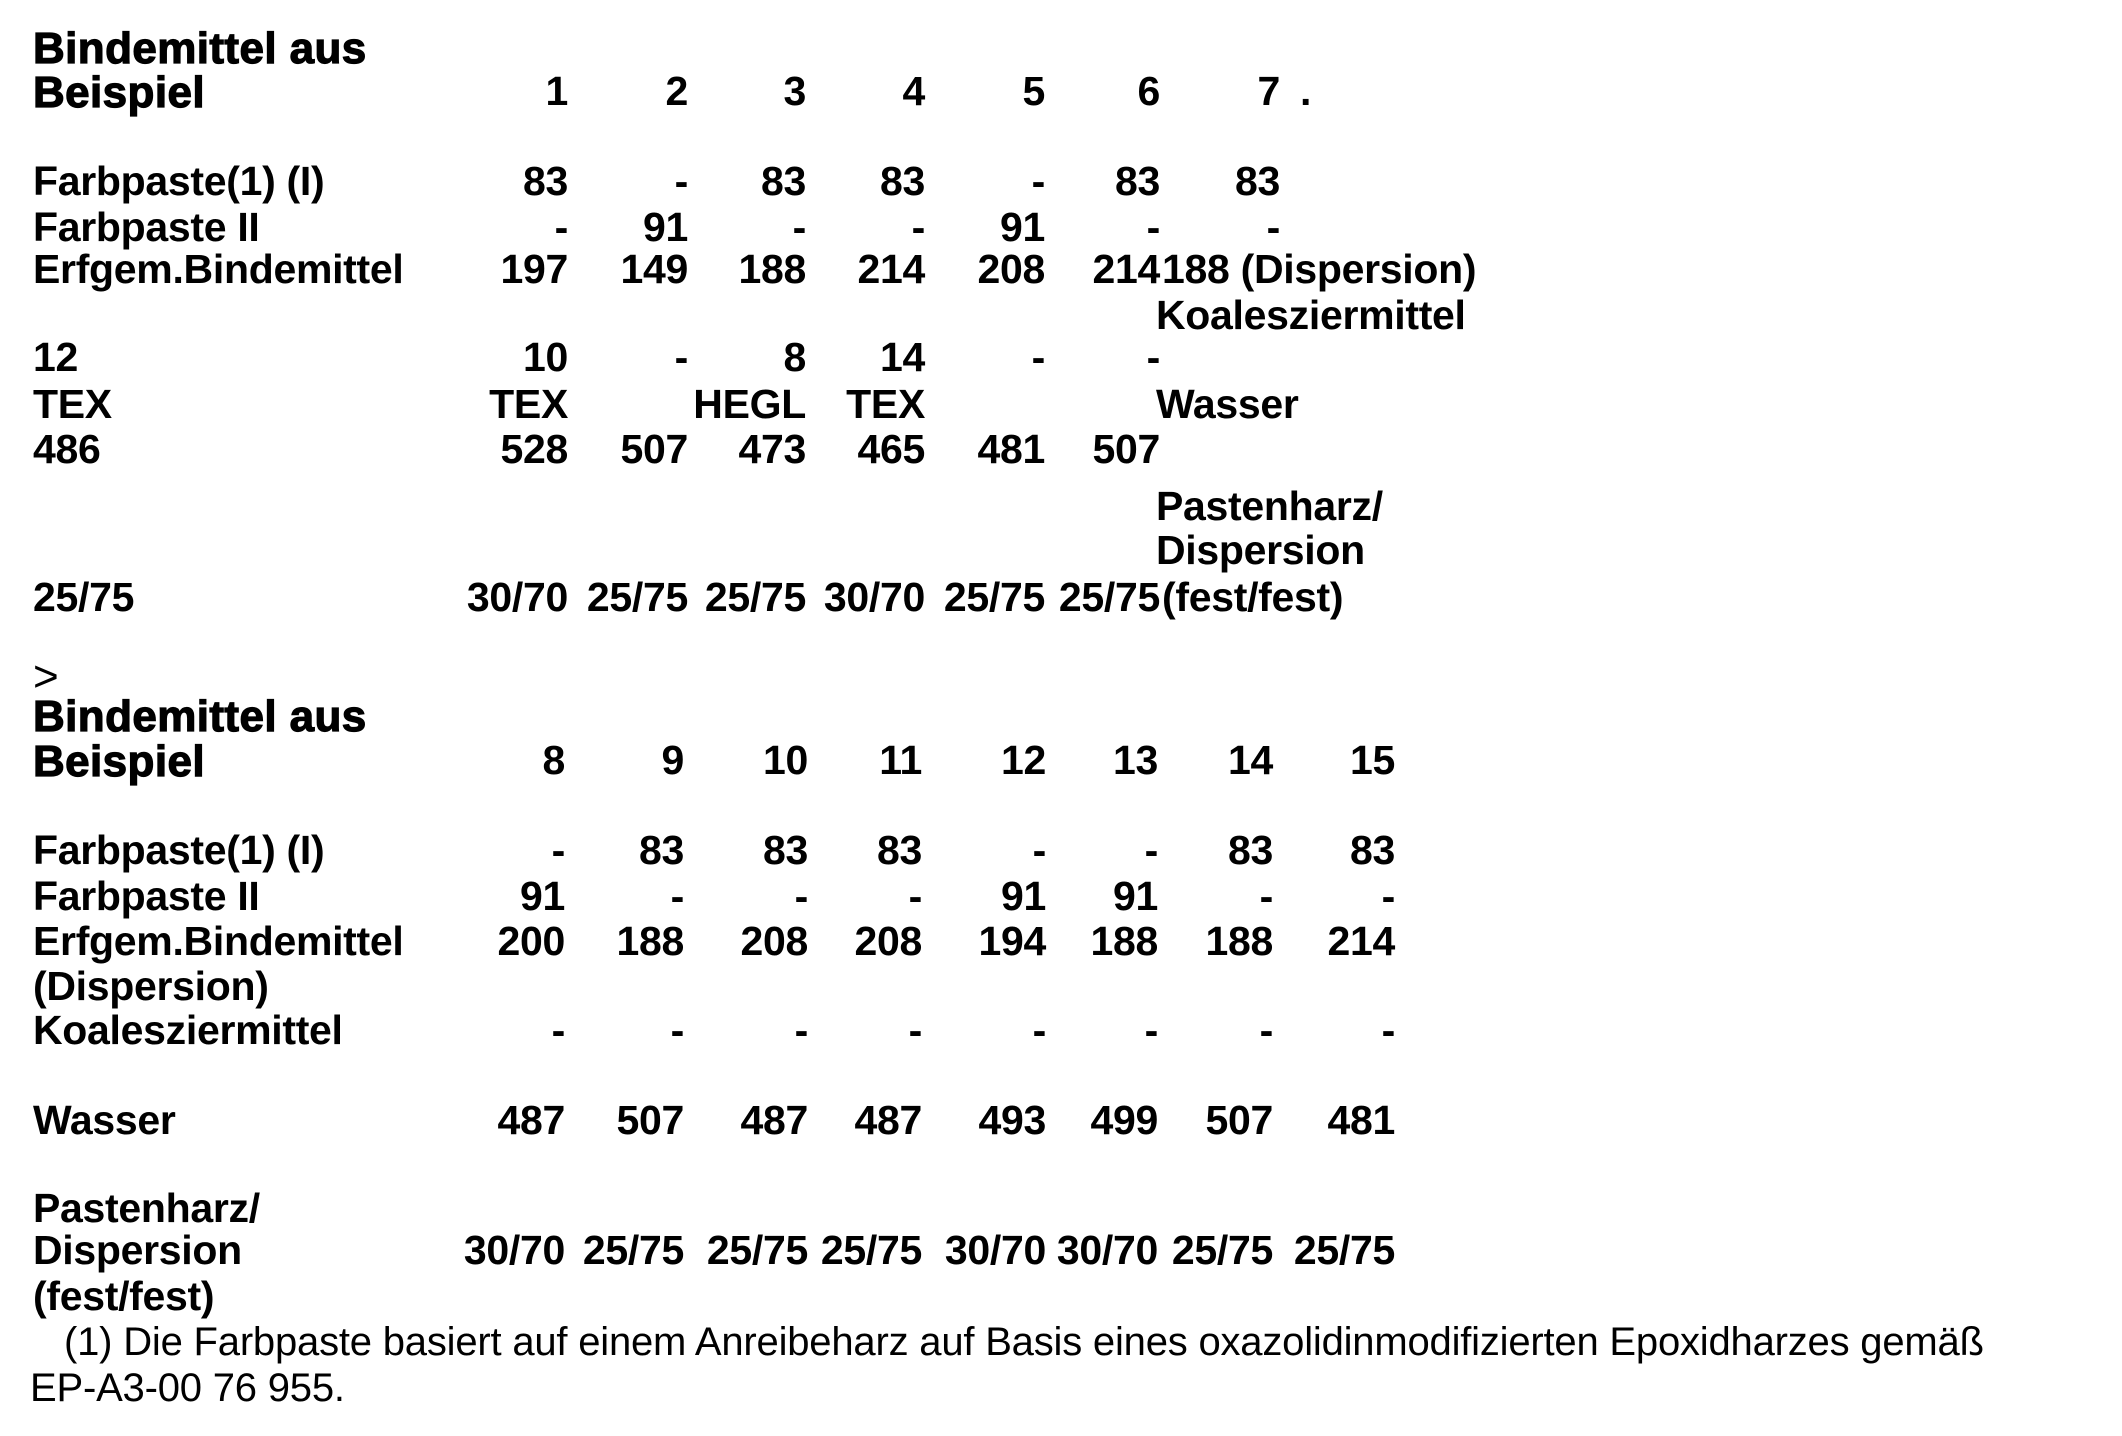  I want to click on table-cell: 14, so click(902, 357).